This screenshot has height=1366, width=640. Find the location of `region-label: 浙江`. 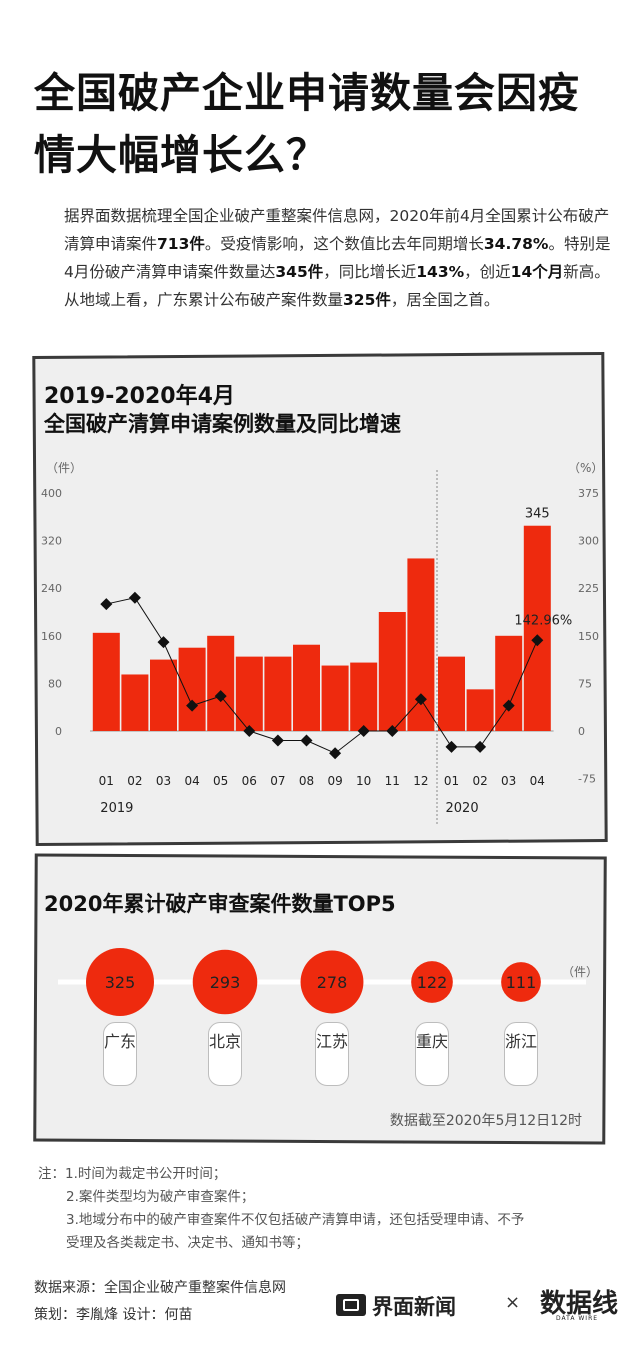

region-label: 浙江 is located at coordinates (521, 1054).